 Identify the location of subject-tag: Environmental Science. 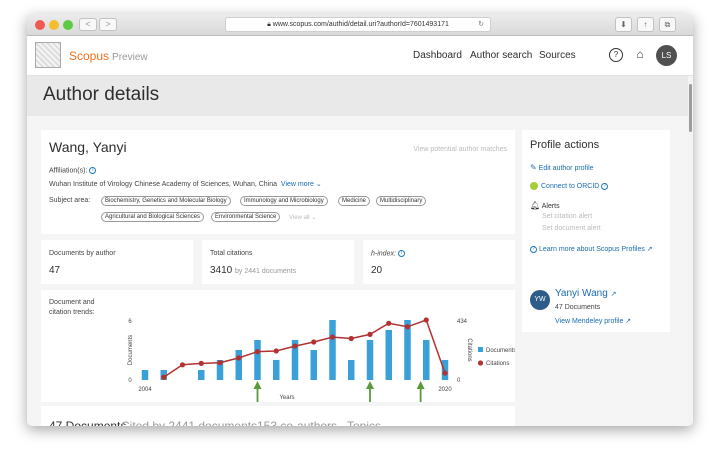
(246, 217).